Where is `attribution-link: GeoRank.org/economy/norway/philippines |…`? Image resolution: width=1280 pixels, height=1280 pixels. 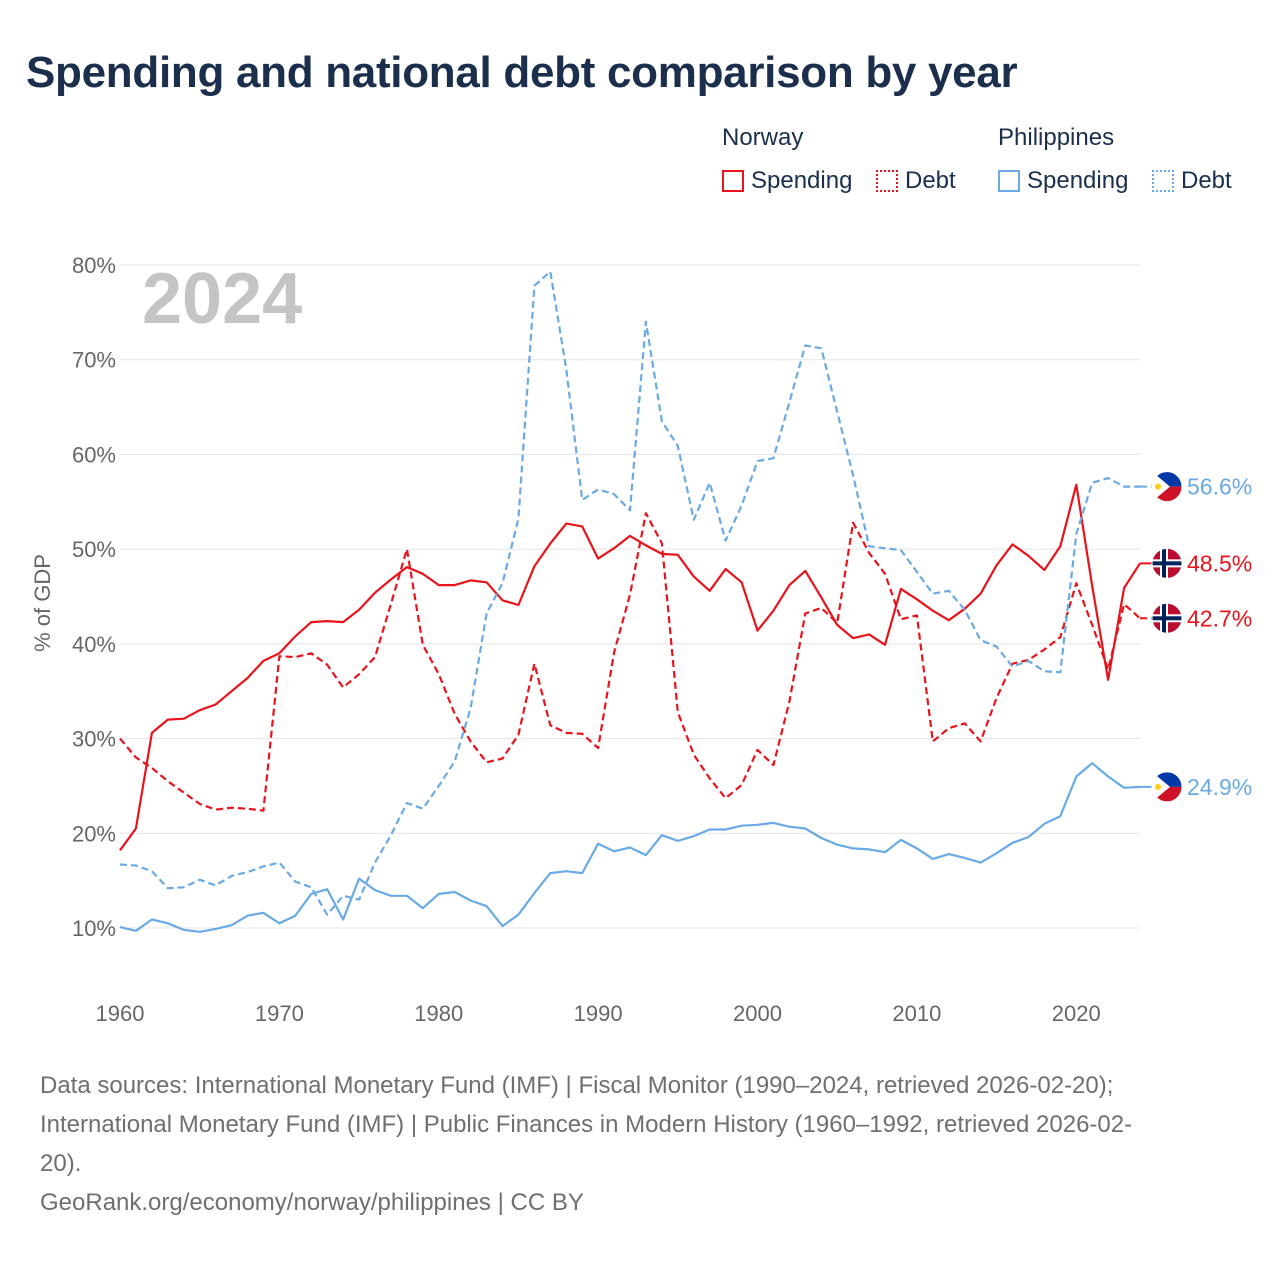 attribution-link: GeoRank.org/economy/norway/philippines |… is located at coordinates (312, 1202).